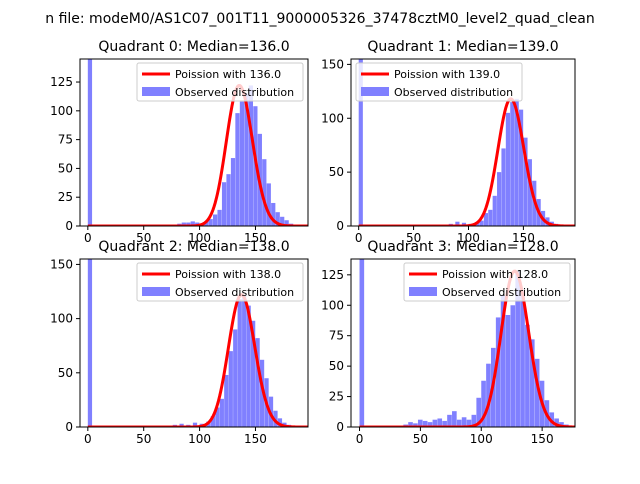  Describe the element at coordinates (332, 275) in the screenshot. I see `y-tick-label: 125` at that location.